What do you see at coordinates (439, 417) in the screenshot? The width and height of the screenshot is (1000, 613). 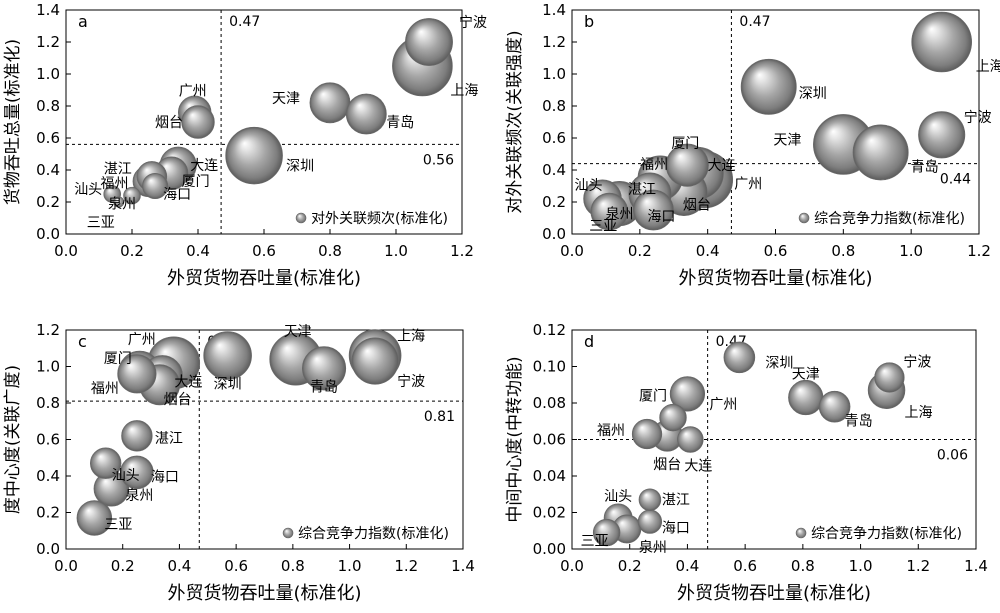 I see `threshold-hline-label: 0.81` at bounding box center [439, 417].